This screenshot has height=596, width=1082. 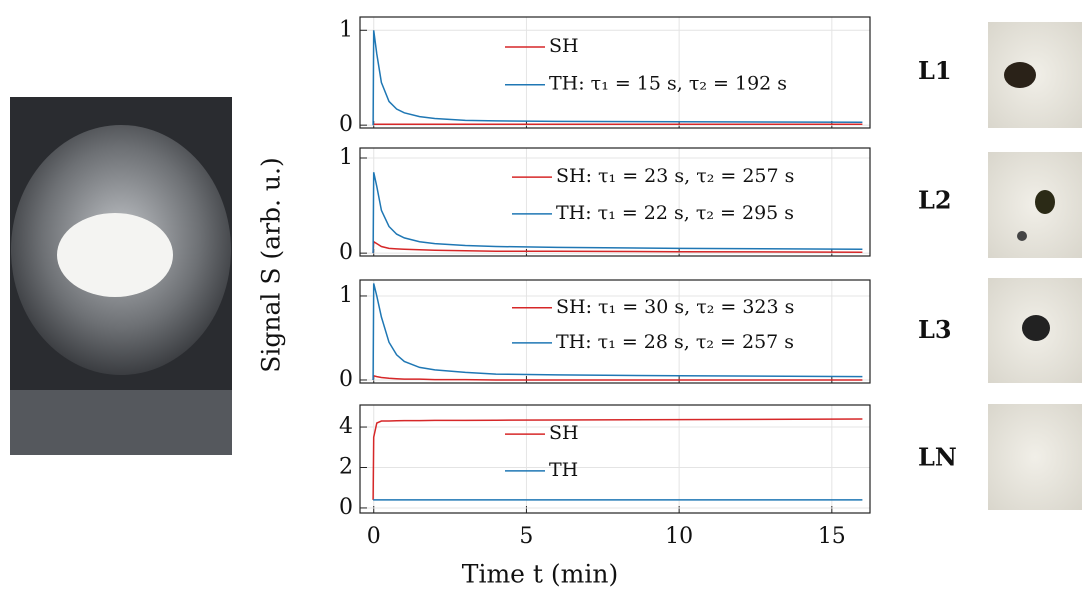 I want to click on y-axis-label: Signal S (arb. u.), so click(x=271, y=264).